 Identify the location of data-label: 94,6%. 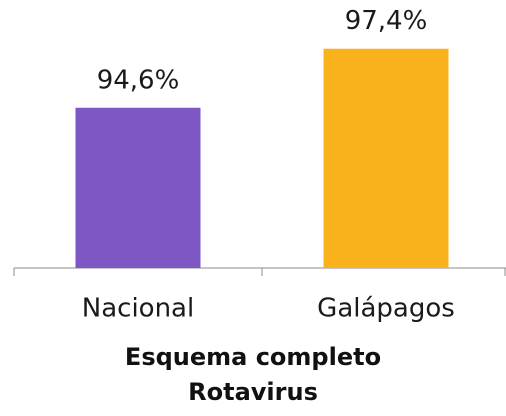
(138, 80).